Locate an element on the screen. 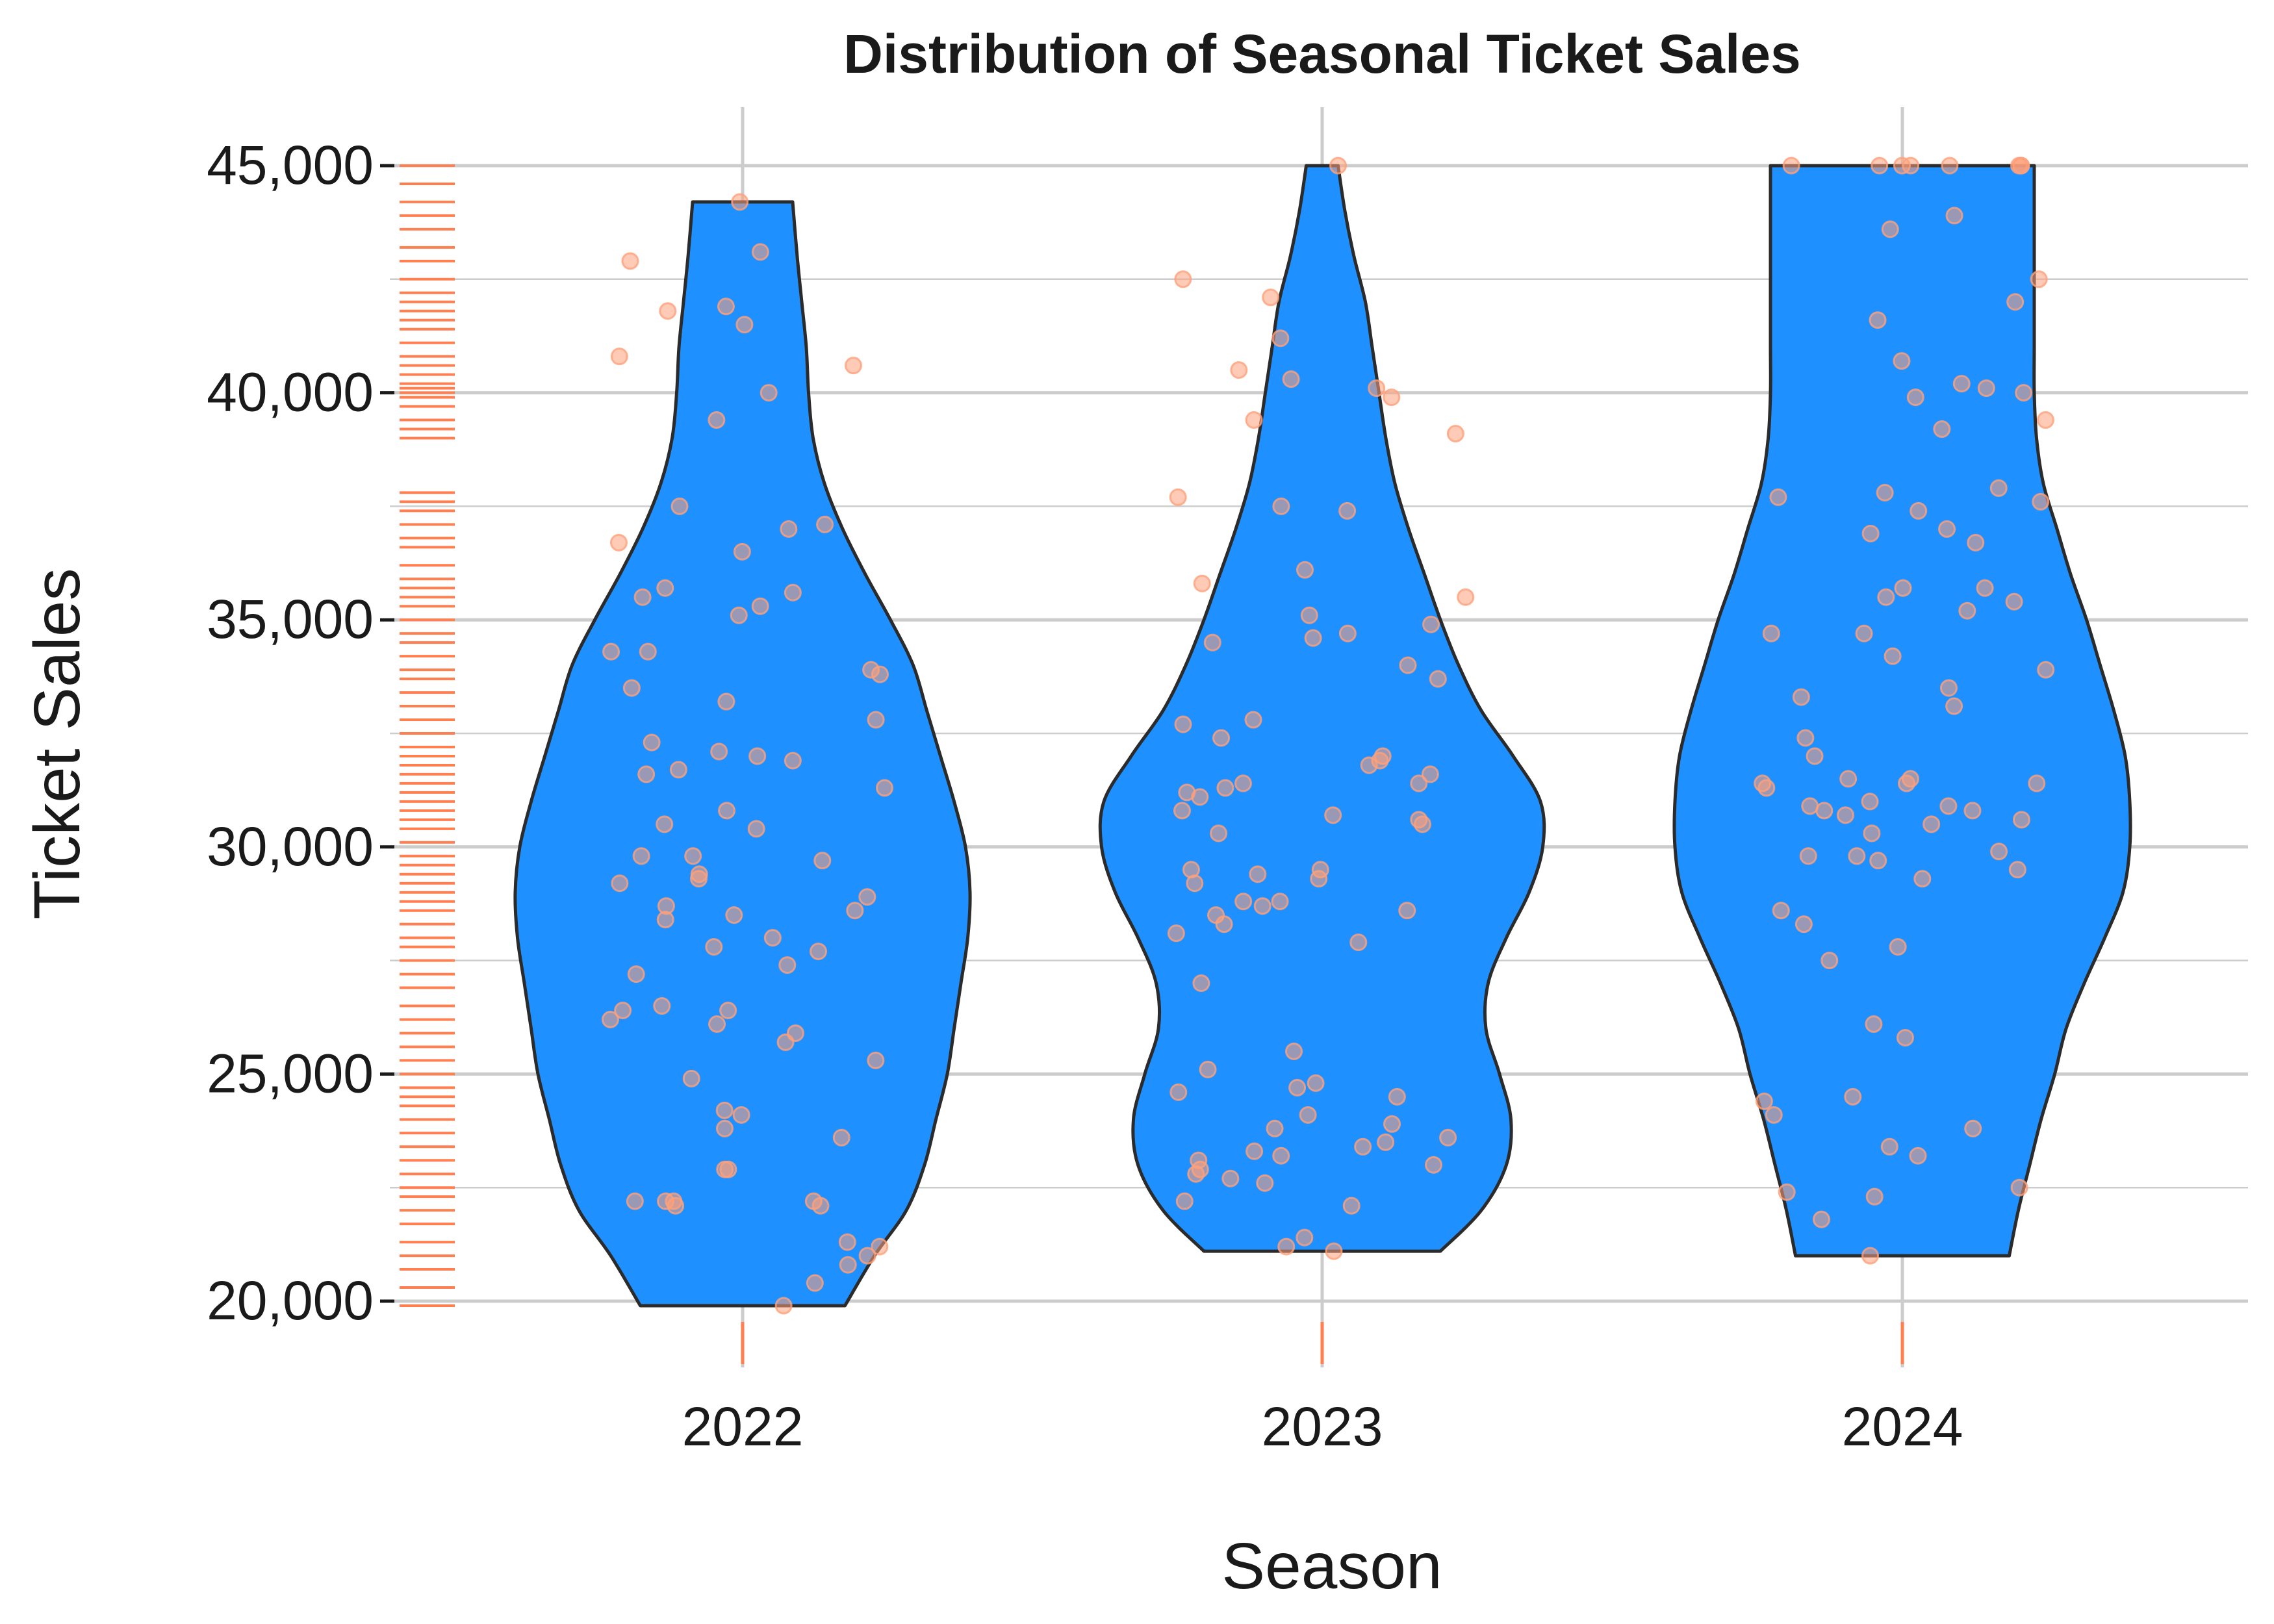 This screenshot has width=2274, height=1624. y-tick-label: 25,000 is located at coordinates (290, 1073).